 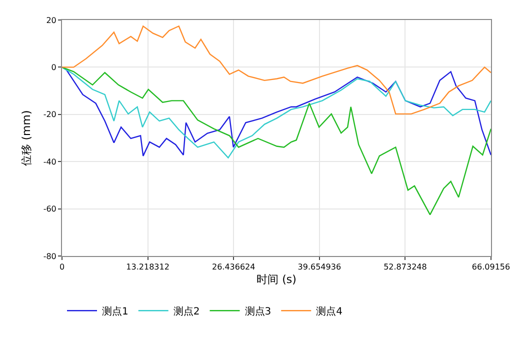 What do you see at coordinates (26, 138) in the screenshot?
I see `y-axis-title: 位移 (mm)` at bounding box center [26, 138].